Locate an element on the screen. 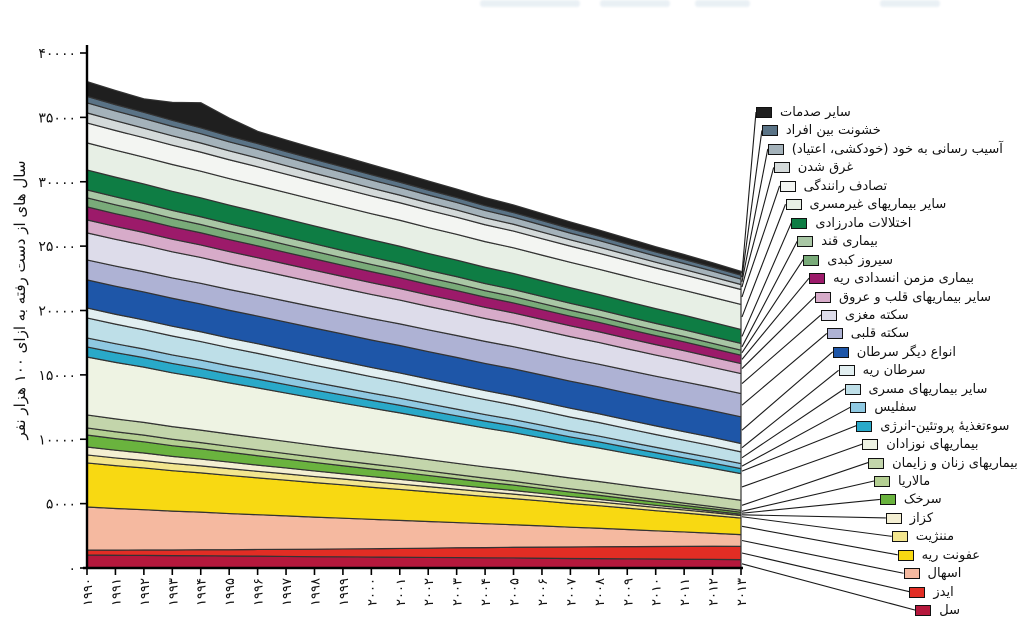 This screenshot has height=625, width=1036. legend-swatch-neonatal is located at coordinates (870, 445).